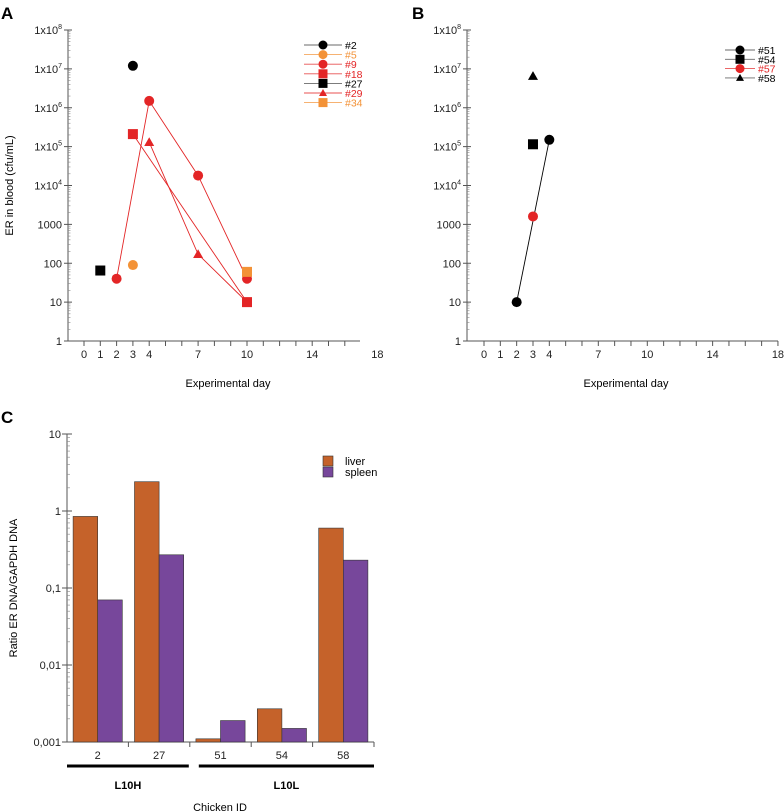 Image resolution: width=784 pixels, height=811 pixels. What do you see at coordinates (418, 13) in the screenshot?
I see `panel-label: B` at bounding box center [418, 13].